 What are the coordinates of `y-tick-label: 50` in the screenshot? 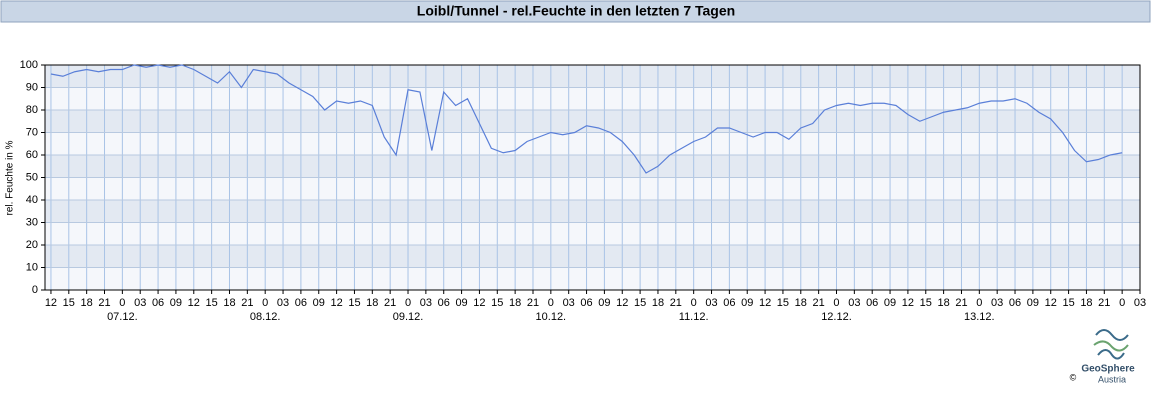 It's located at (32, 177).